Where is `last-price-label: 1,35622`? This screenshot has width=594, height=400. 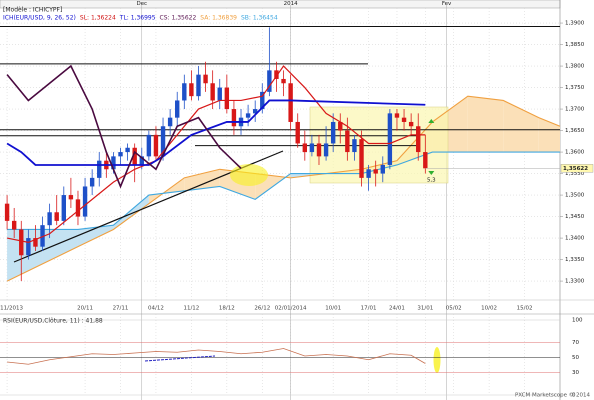 last-price-label: 1,35622 is located at coordinates (575, 169).